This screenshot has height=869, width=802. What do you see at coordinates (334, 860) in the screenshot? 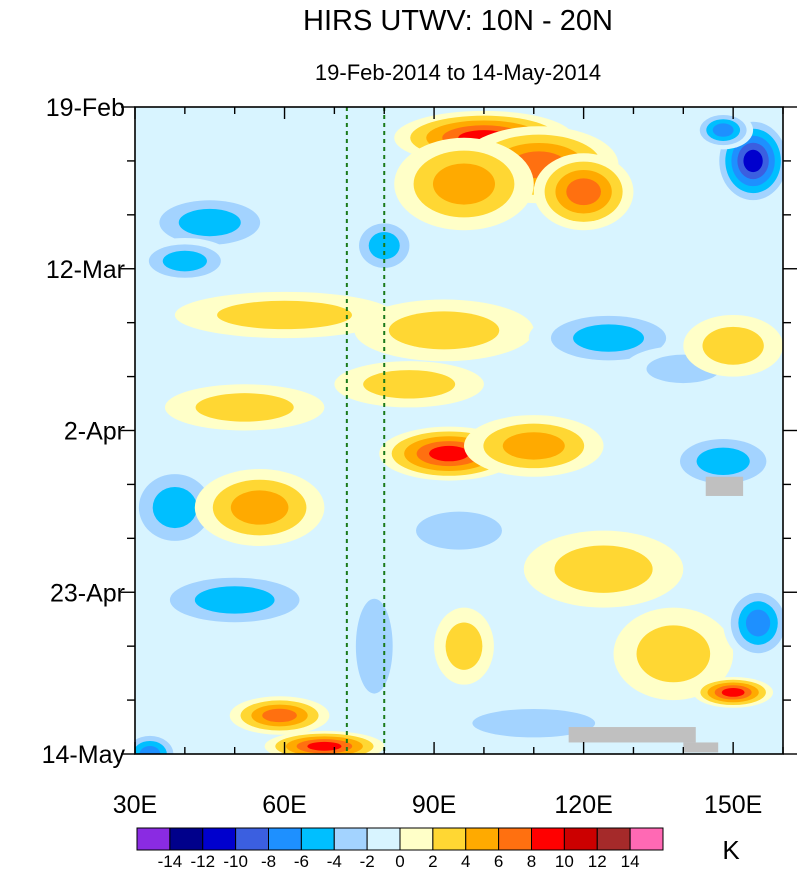
I see `colorbar-label: -4` at bounding box center [334, 860].